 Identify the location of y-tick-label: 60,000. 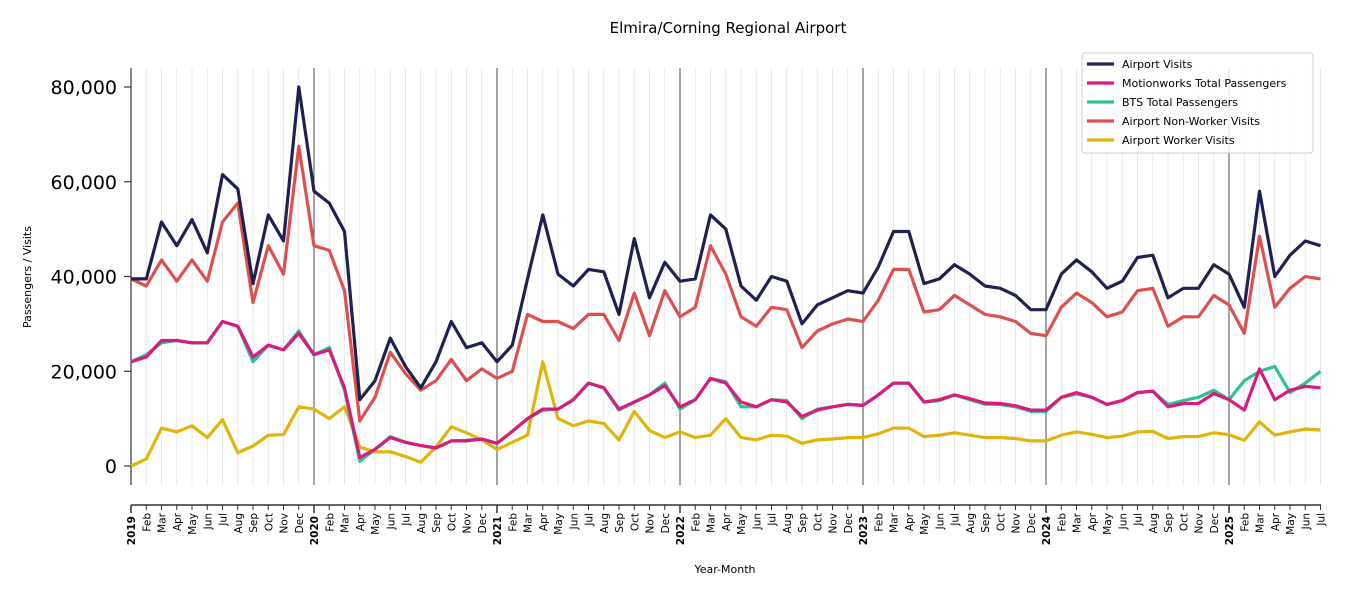
(84, 183).